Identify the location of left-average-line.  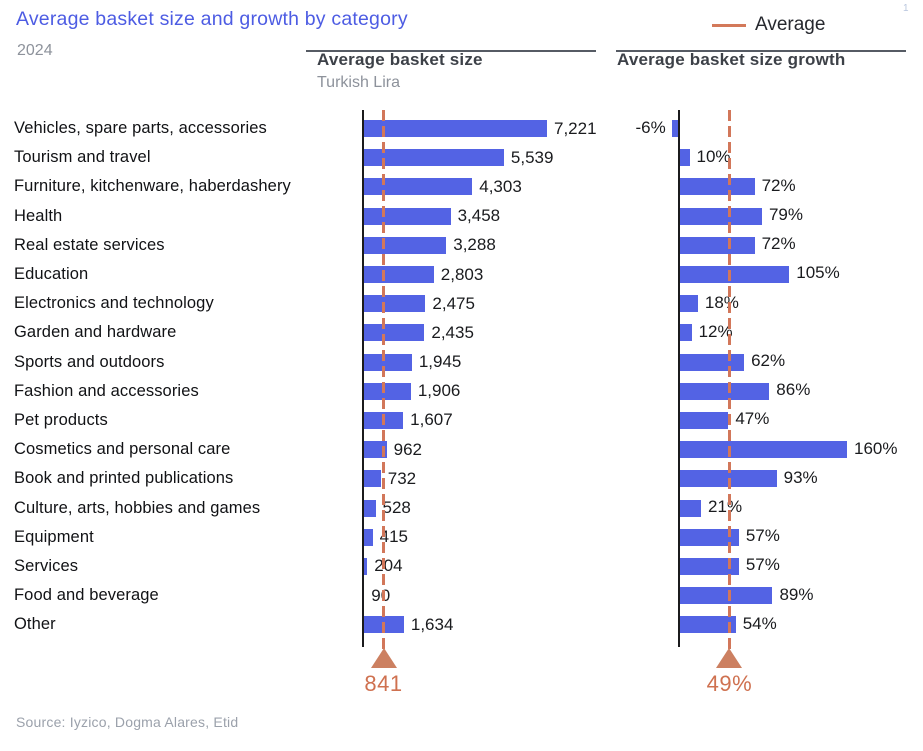
(384, 380).